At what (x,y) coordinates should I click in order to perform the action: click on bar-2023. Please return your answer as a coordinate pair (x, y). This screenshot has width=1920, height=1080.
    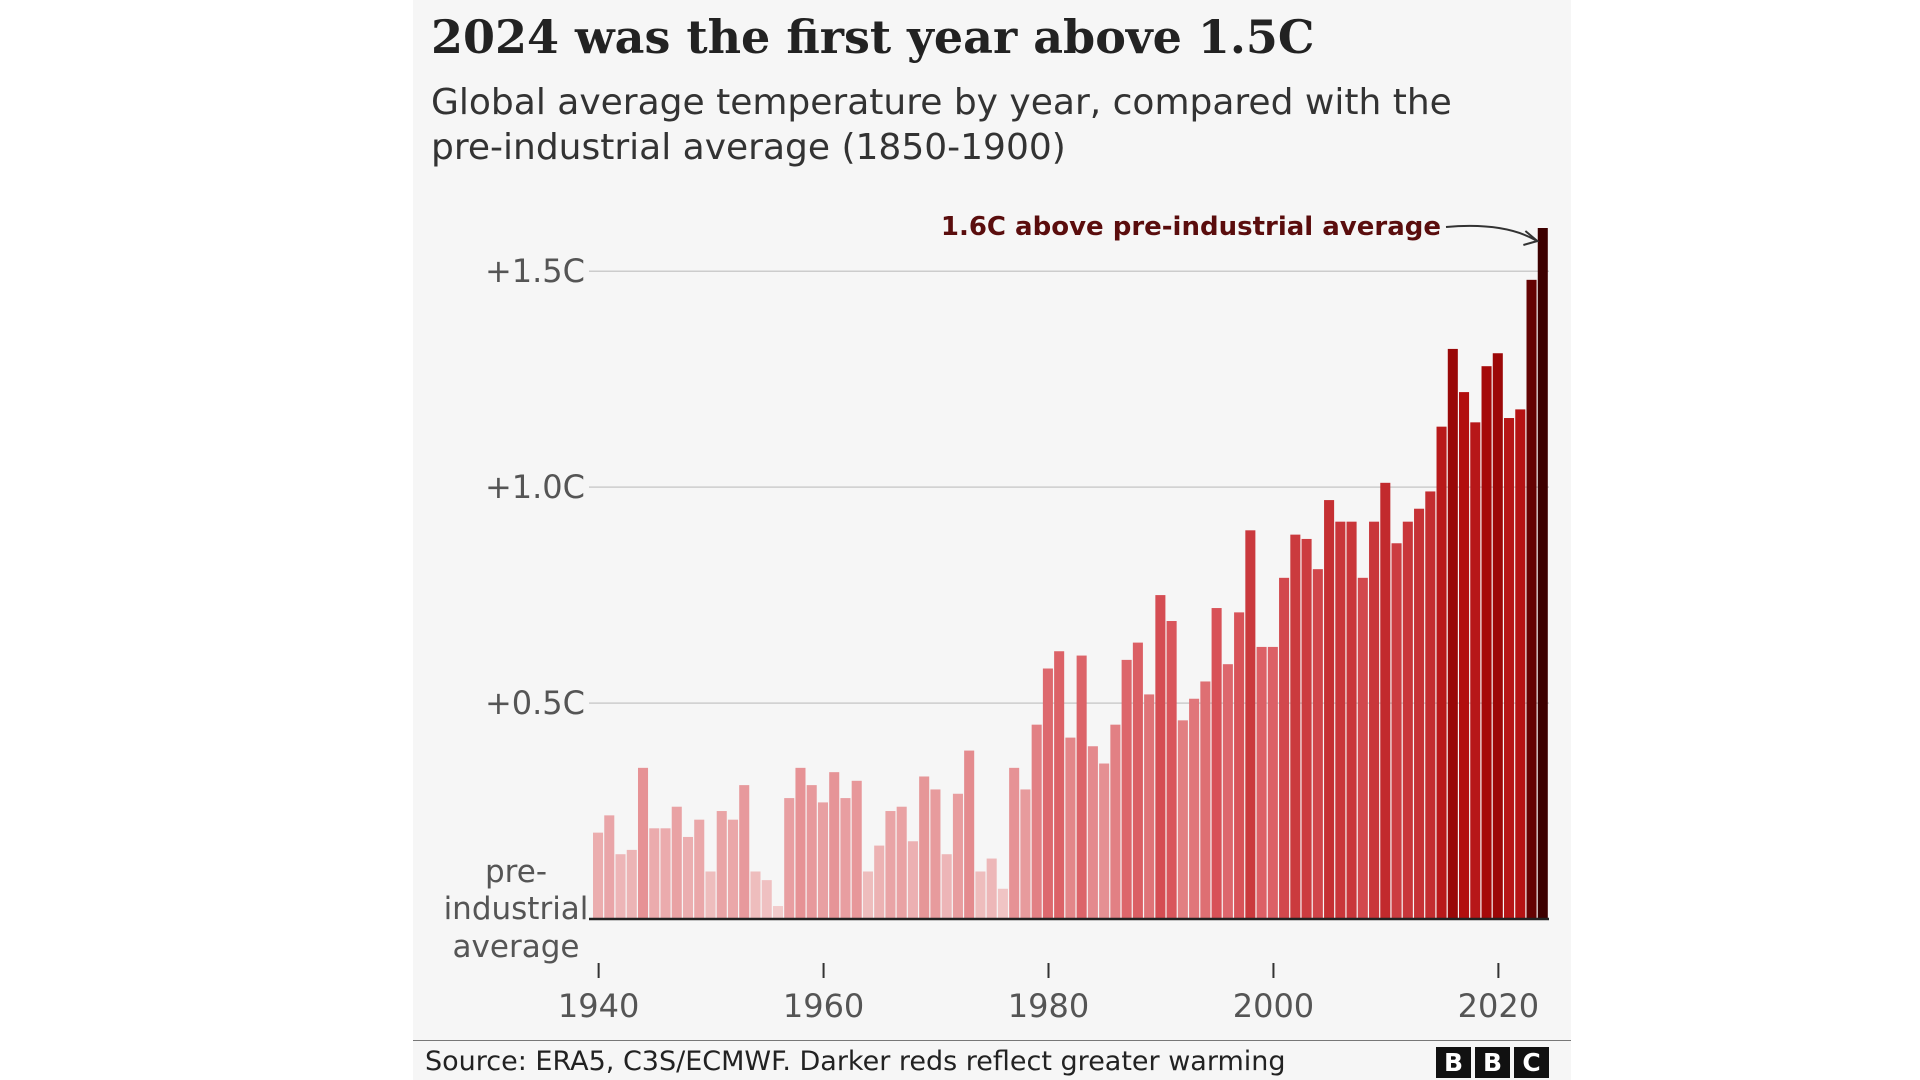
    Looking at the image, I should click on (1531, 599).